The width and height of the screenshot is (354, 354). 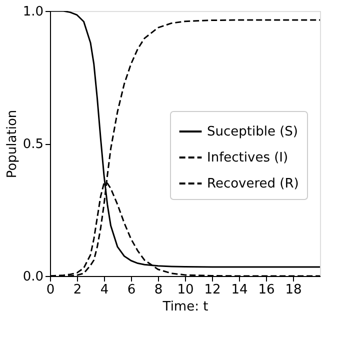 I want to click on x-tick-label: 18, so click(x=293, y=290).